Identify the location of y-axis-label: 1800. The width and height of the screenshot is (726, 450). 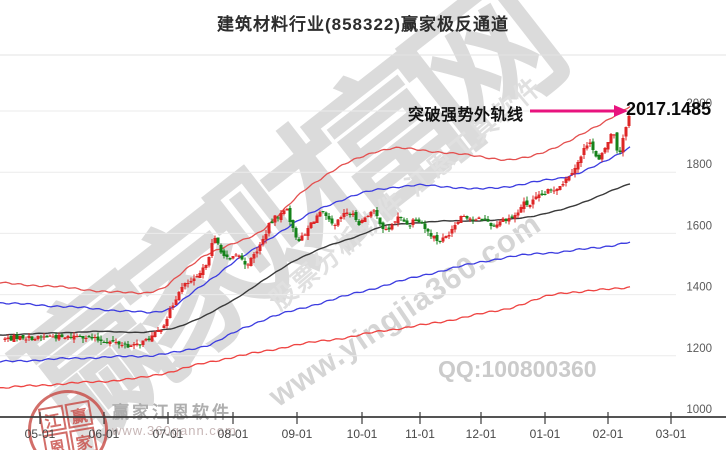
(699, 165).